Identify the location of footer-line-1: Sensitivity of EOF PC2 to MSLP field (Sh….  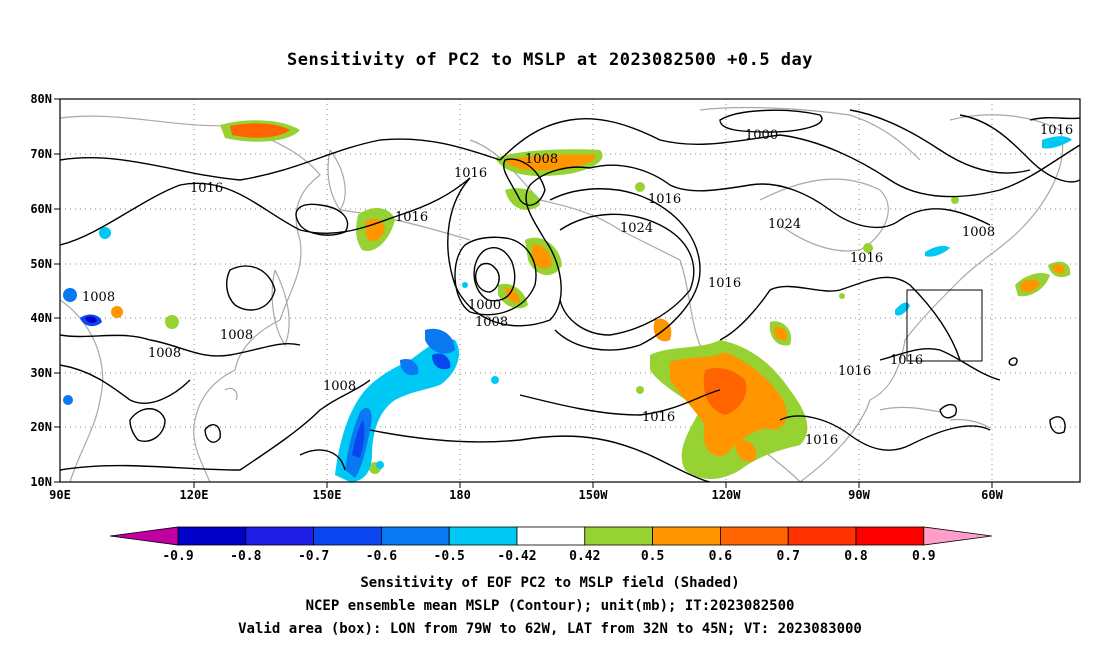
(550, 583).